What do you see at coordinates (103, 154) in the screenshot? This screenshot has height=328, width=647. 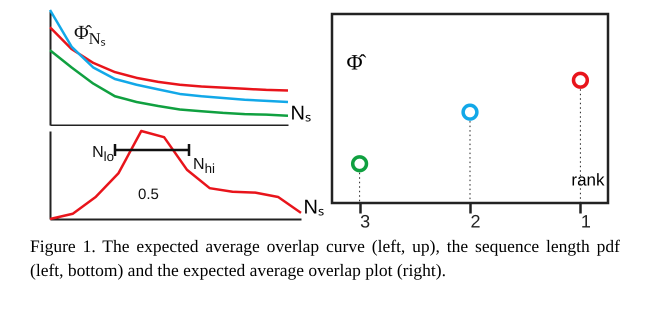 I see `annotation: N$_{lo}$` at bounding box center [103, 154].